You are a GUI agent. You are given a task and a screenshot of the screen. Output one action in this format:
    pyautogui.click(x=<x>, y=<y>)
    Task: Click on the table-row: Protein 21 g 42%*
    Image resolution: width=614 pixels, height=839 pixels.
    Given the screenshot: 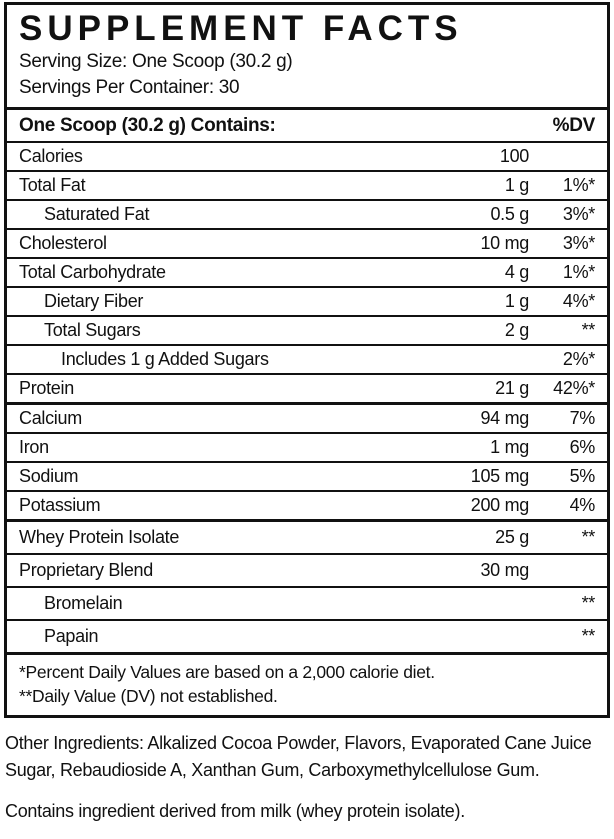 What is the action you would take?
    pyautogui.click(x=307, y=387)
    